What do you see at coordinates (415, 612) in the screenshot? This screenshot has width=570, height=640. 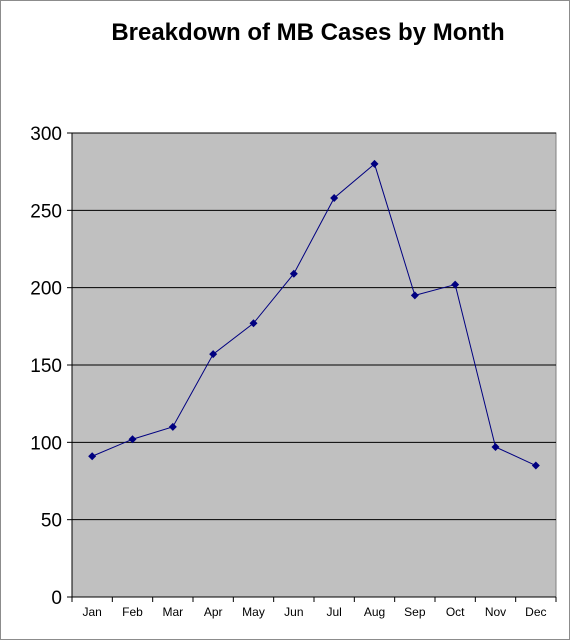 I see `x-tick-label: Sep` at bounding box center [415, 612].